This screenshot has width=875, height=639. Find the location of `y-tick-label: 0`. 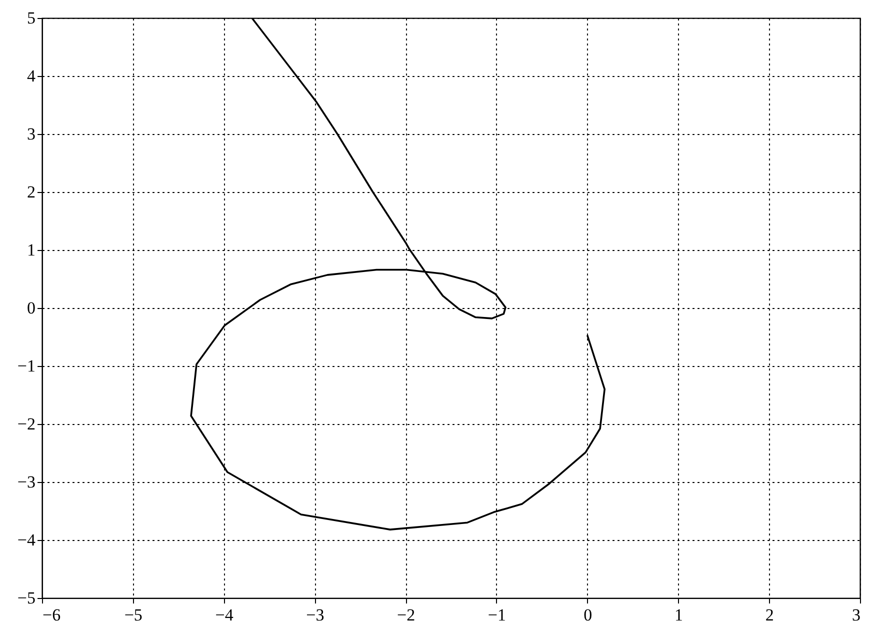

y-tick-label: 0 is located at coordinates (31, 308).